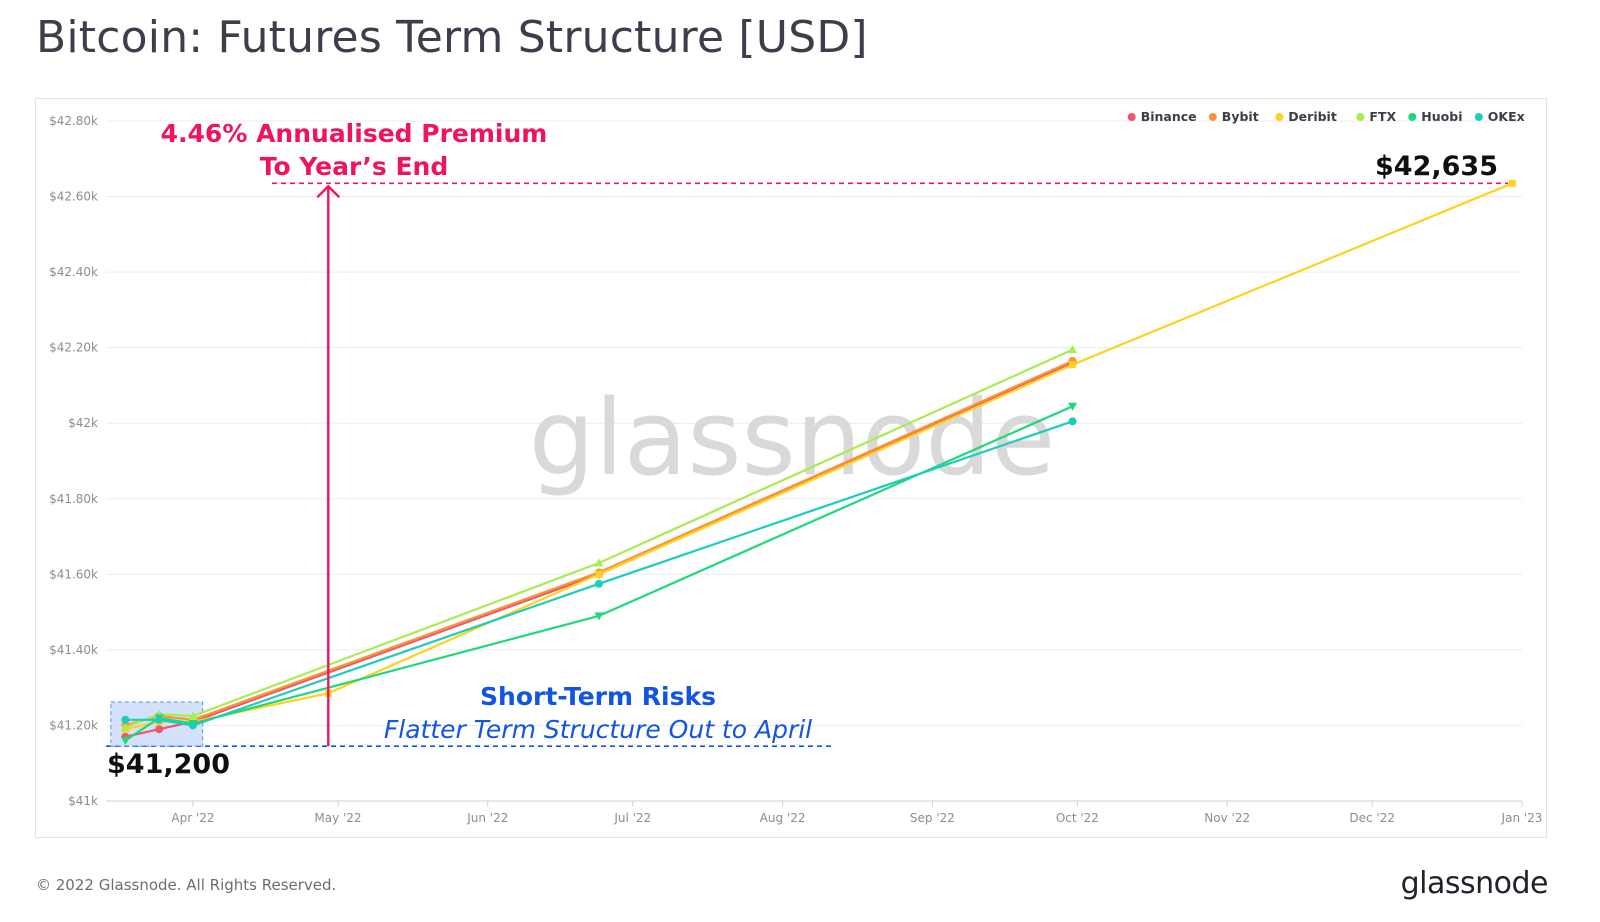  I want to click on legend-item-okex: OKEx, so click(1506, 116).